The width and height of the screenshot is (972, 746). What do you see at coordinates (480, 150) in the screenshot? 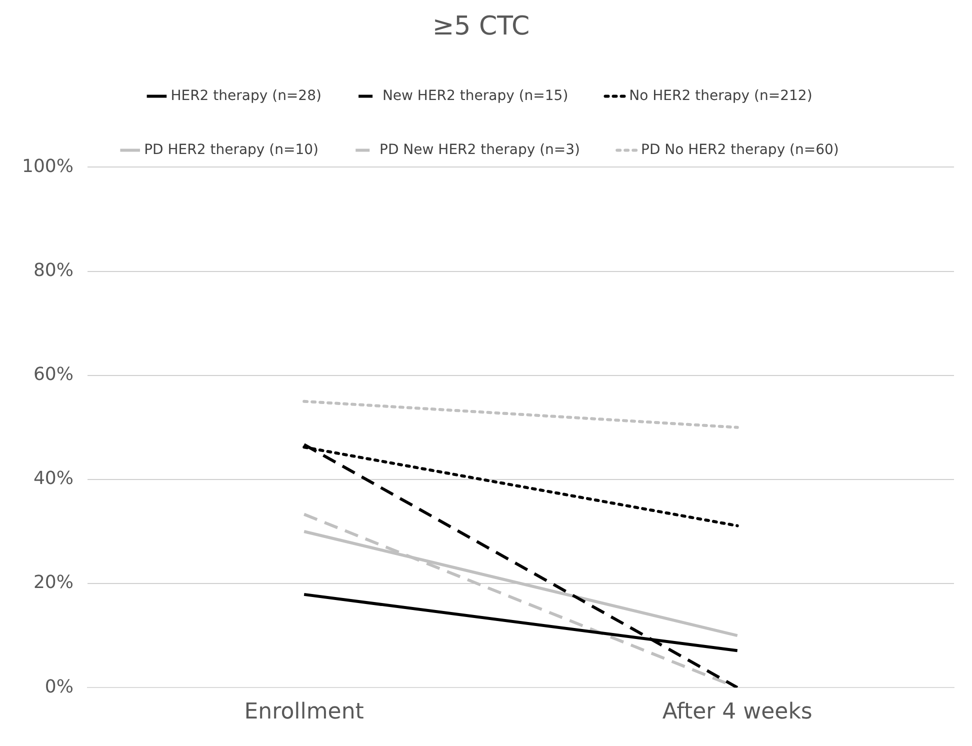
I see `legend-label: PD New HER2 therapy (n=3)` at bounding box center [480, 150].